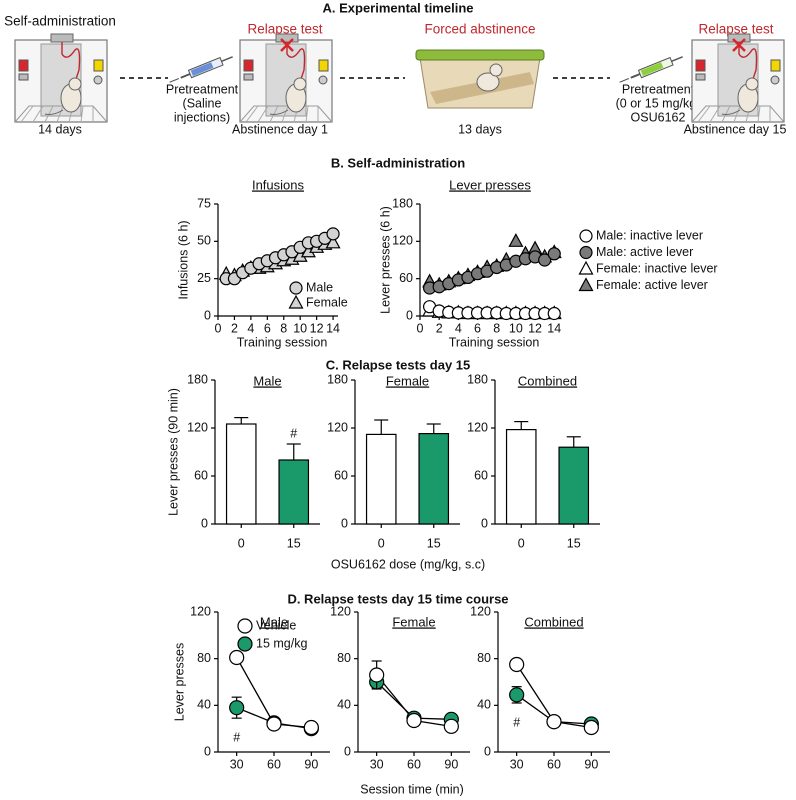  I want to click on legend-label: 15 mg/kg, so click(281, 643).